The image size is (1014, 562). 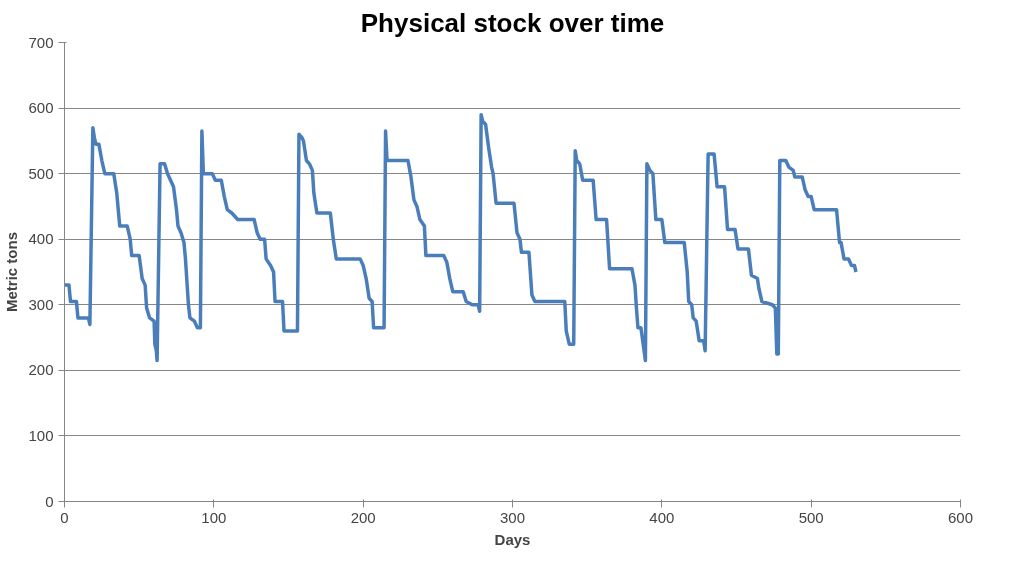 What do you see at coordinates (512, 539) in the screenshot?
I see `x-axis-title: Days` at bounding box center [512, 539].